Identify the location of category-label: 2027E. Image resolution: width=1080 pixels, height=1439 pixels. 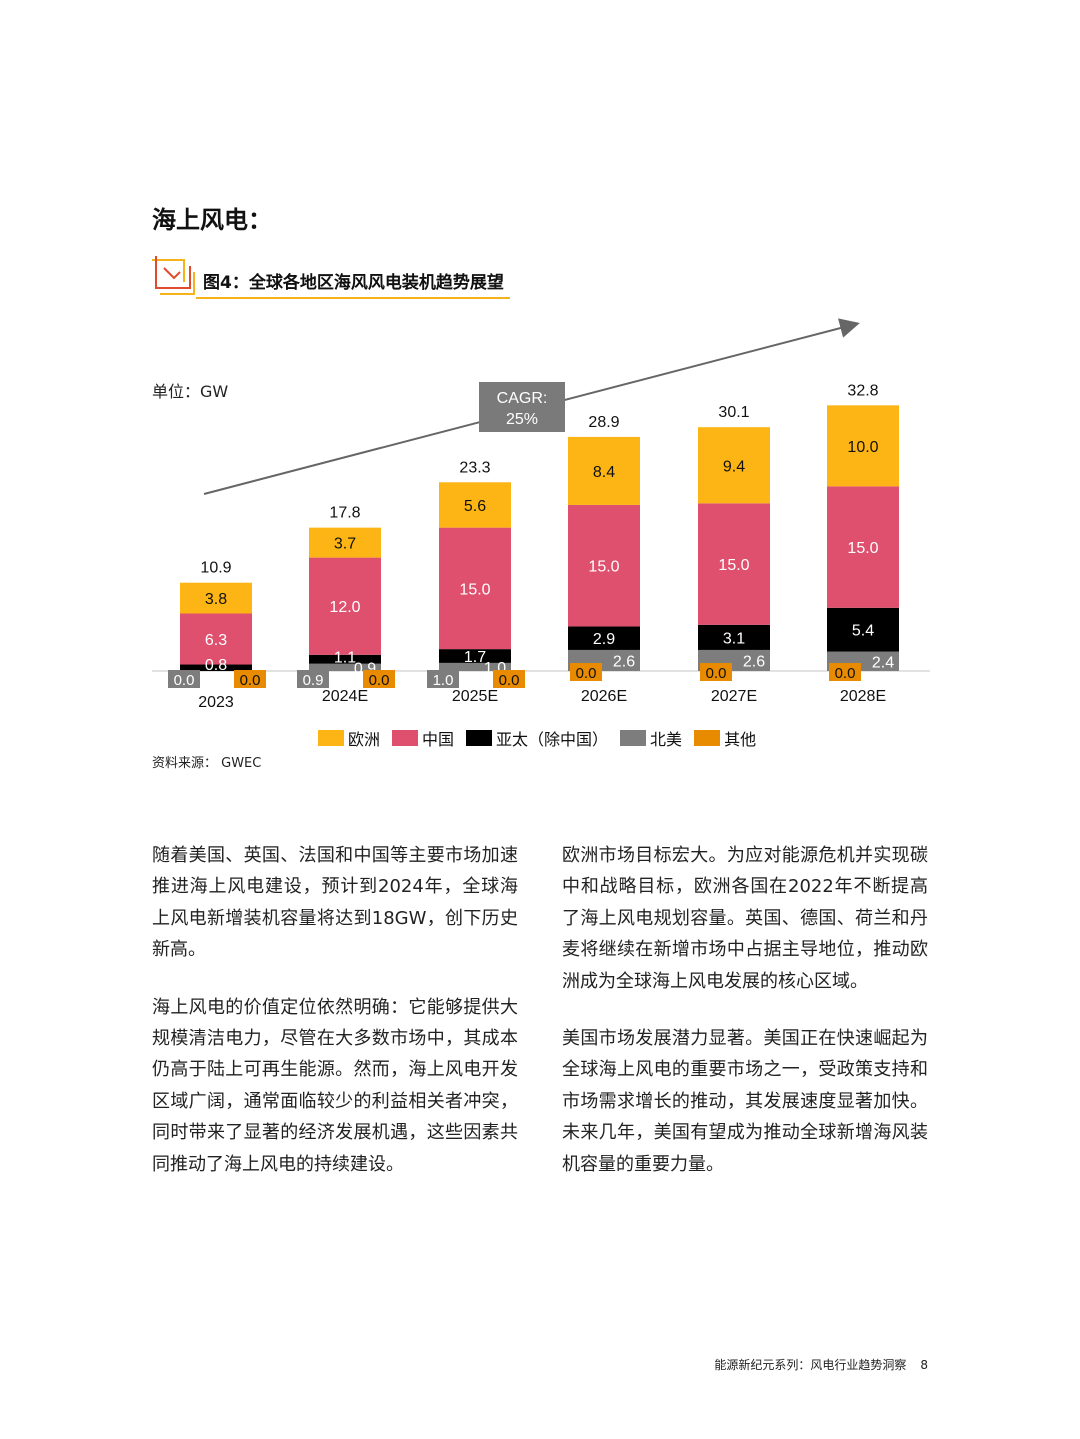
(734, 696).